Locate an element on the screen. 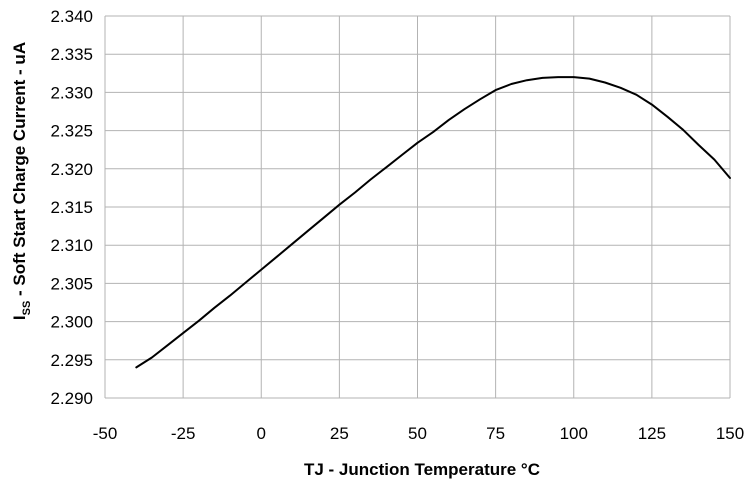 This screenshot has height=483, width=752. x-tick-labels: -50 -25 0 25 50 75 100 125 150 is located at coordinates (418, 433).